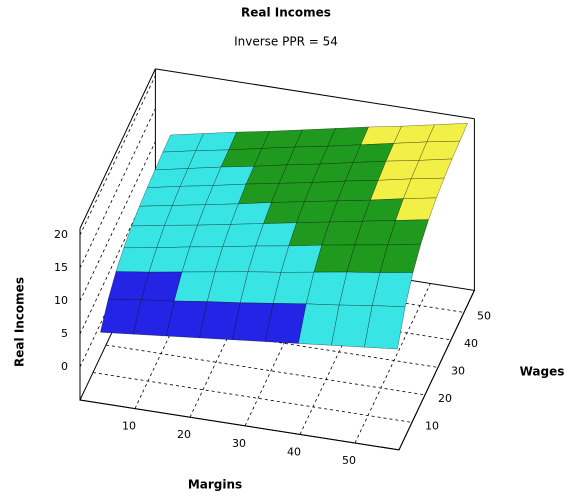 Image resolution: width=573 pixels, height=503 pixels. What do you see at coordinates (286, 42) in the screenshot?
I see `chart-subtitle: Inverse PPR = 54` at bounding box center [286, 42].